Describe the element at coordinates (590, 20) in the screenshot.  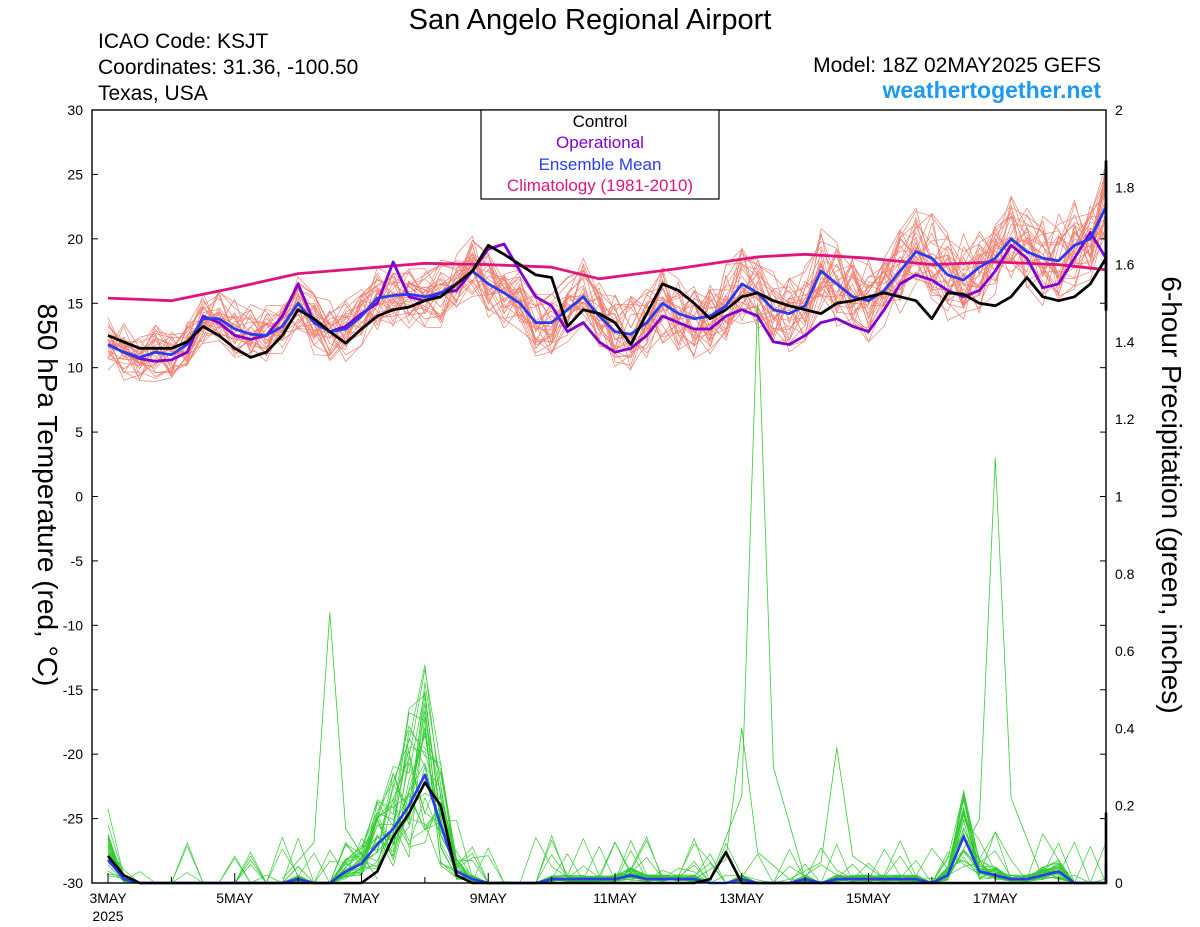
I see `chart-title: San Angelo Regional Airport` at that location.